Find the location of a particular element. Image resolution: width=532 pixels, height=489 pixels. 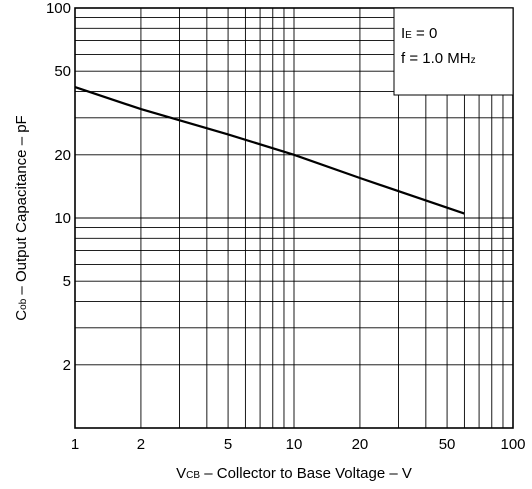

x-tick-label: 50 is located at coordinates (447, 444).